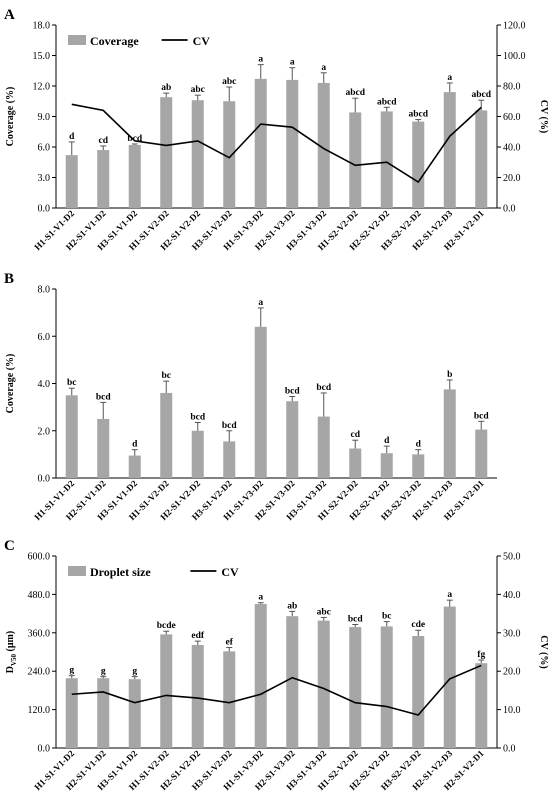 The height and width of the screenshot is (809, 550). I want to click on significance-label: b, so click(449, 375).